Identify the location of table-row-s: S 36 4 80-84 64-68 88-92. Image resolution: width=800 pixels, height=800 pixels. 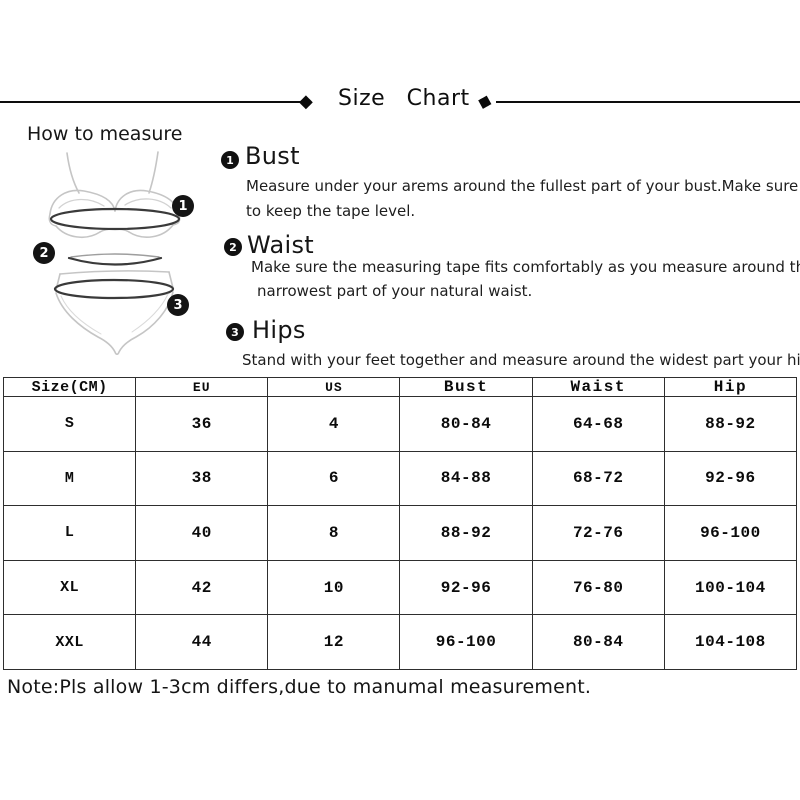
(400, 424).